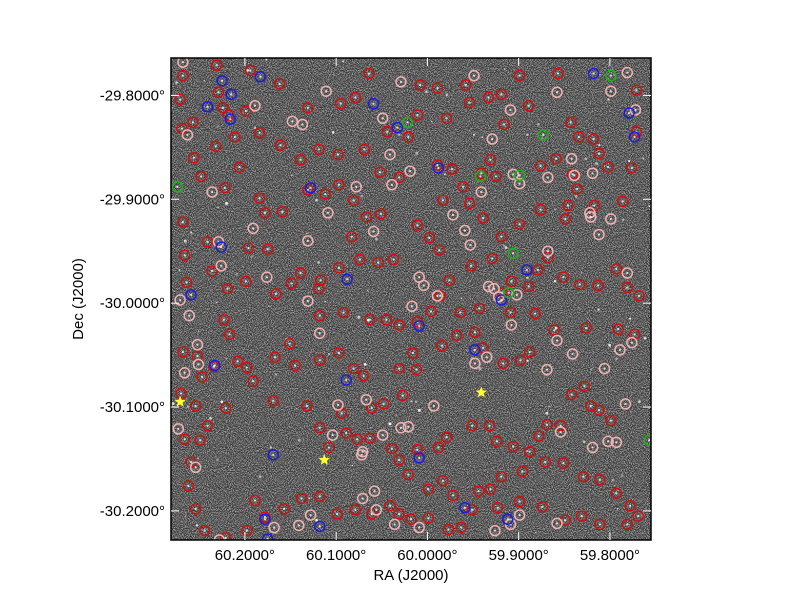  Describe the element at coordinates (481, 392) in the screenshot. I see `yellow-star-marker` at that location.